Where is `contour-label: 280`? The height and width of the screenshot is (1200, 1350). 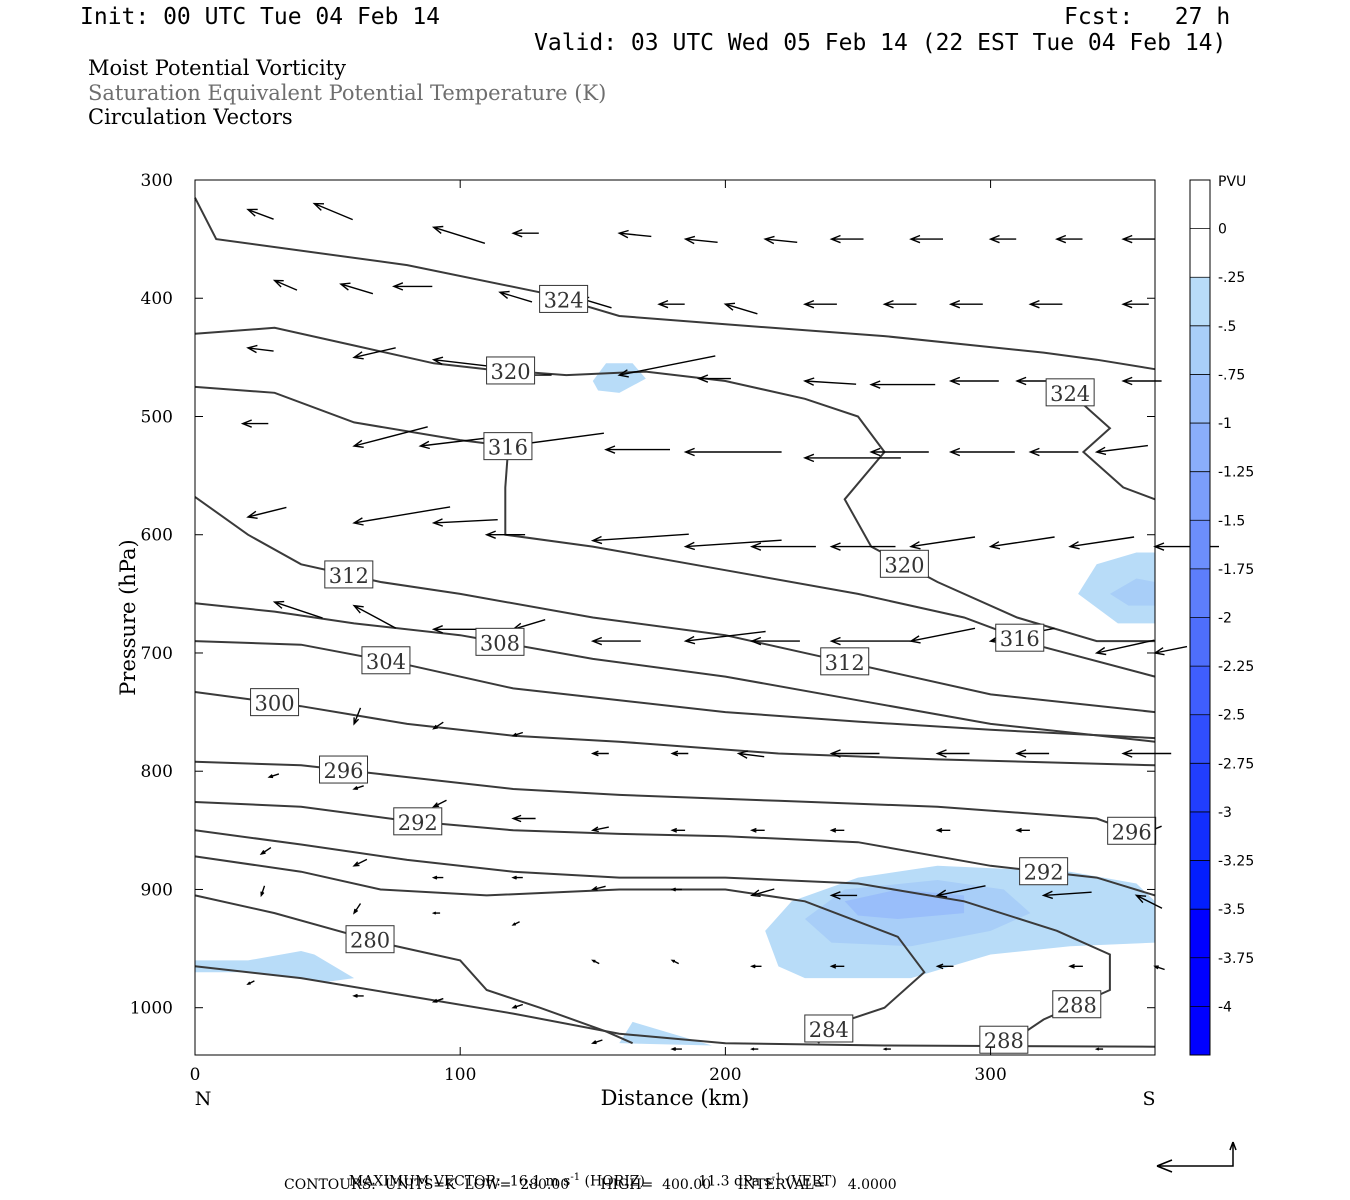
contour-label: 280 is located at coordinates (370, 939).